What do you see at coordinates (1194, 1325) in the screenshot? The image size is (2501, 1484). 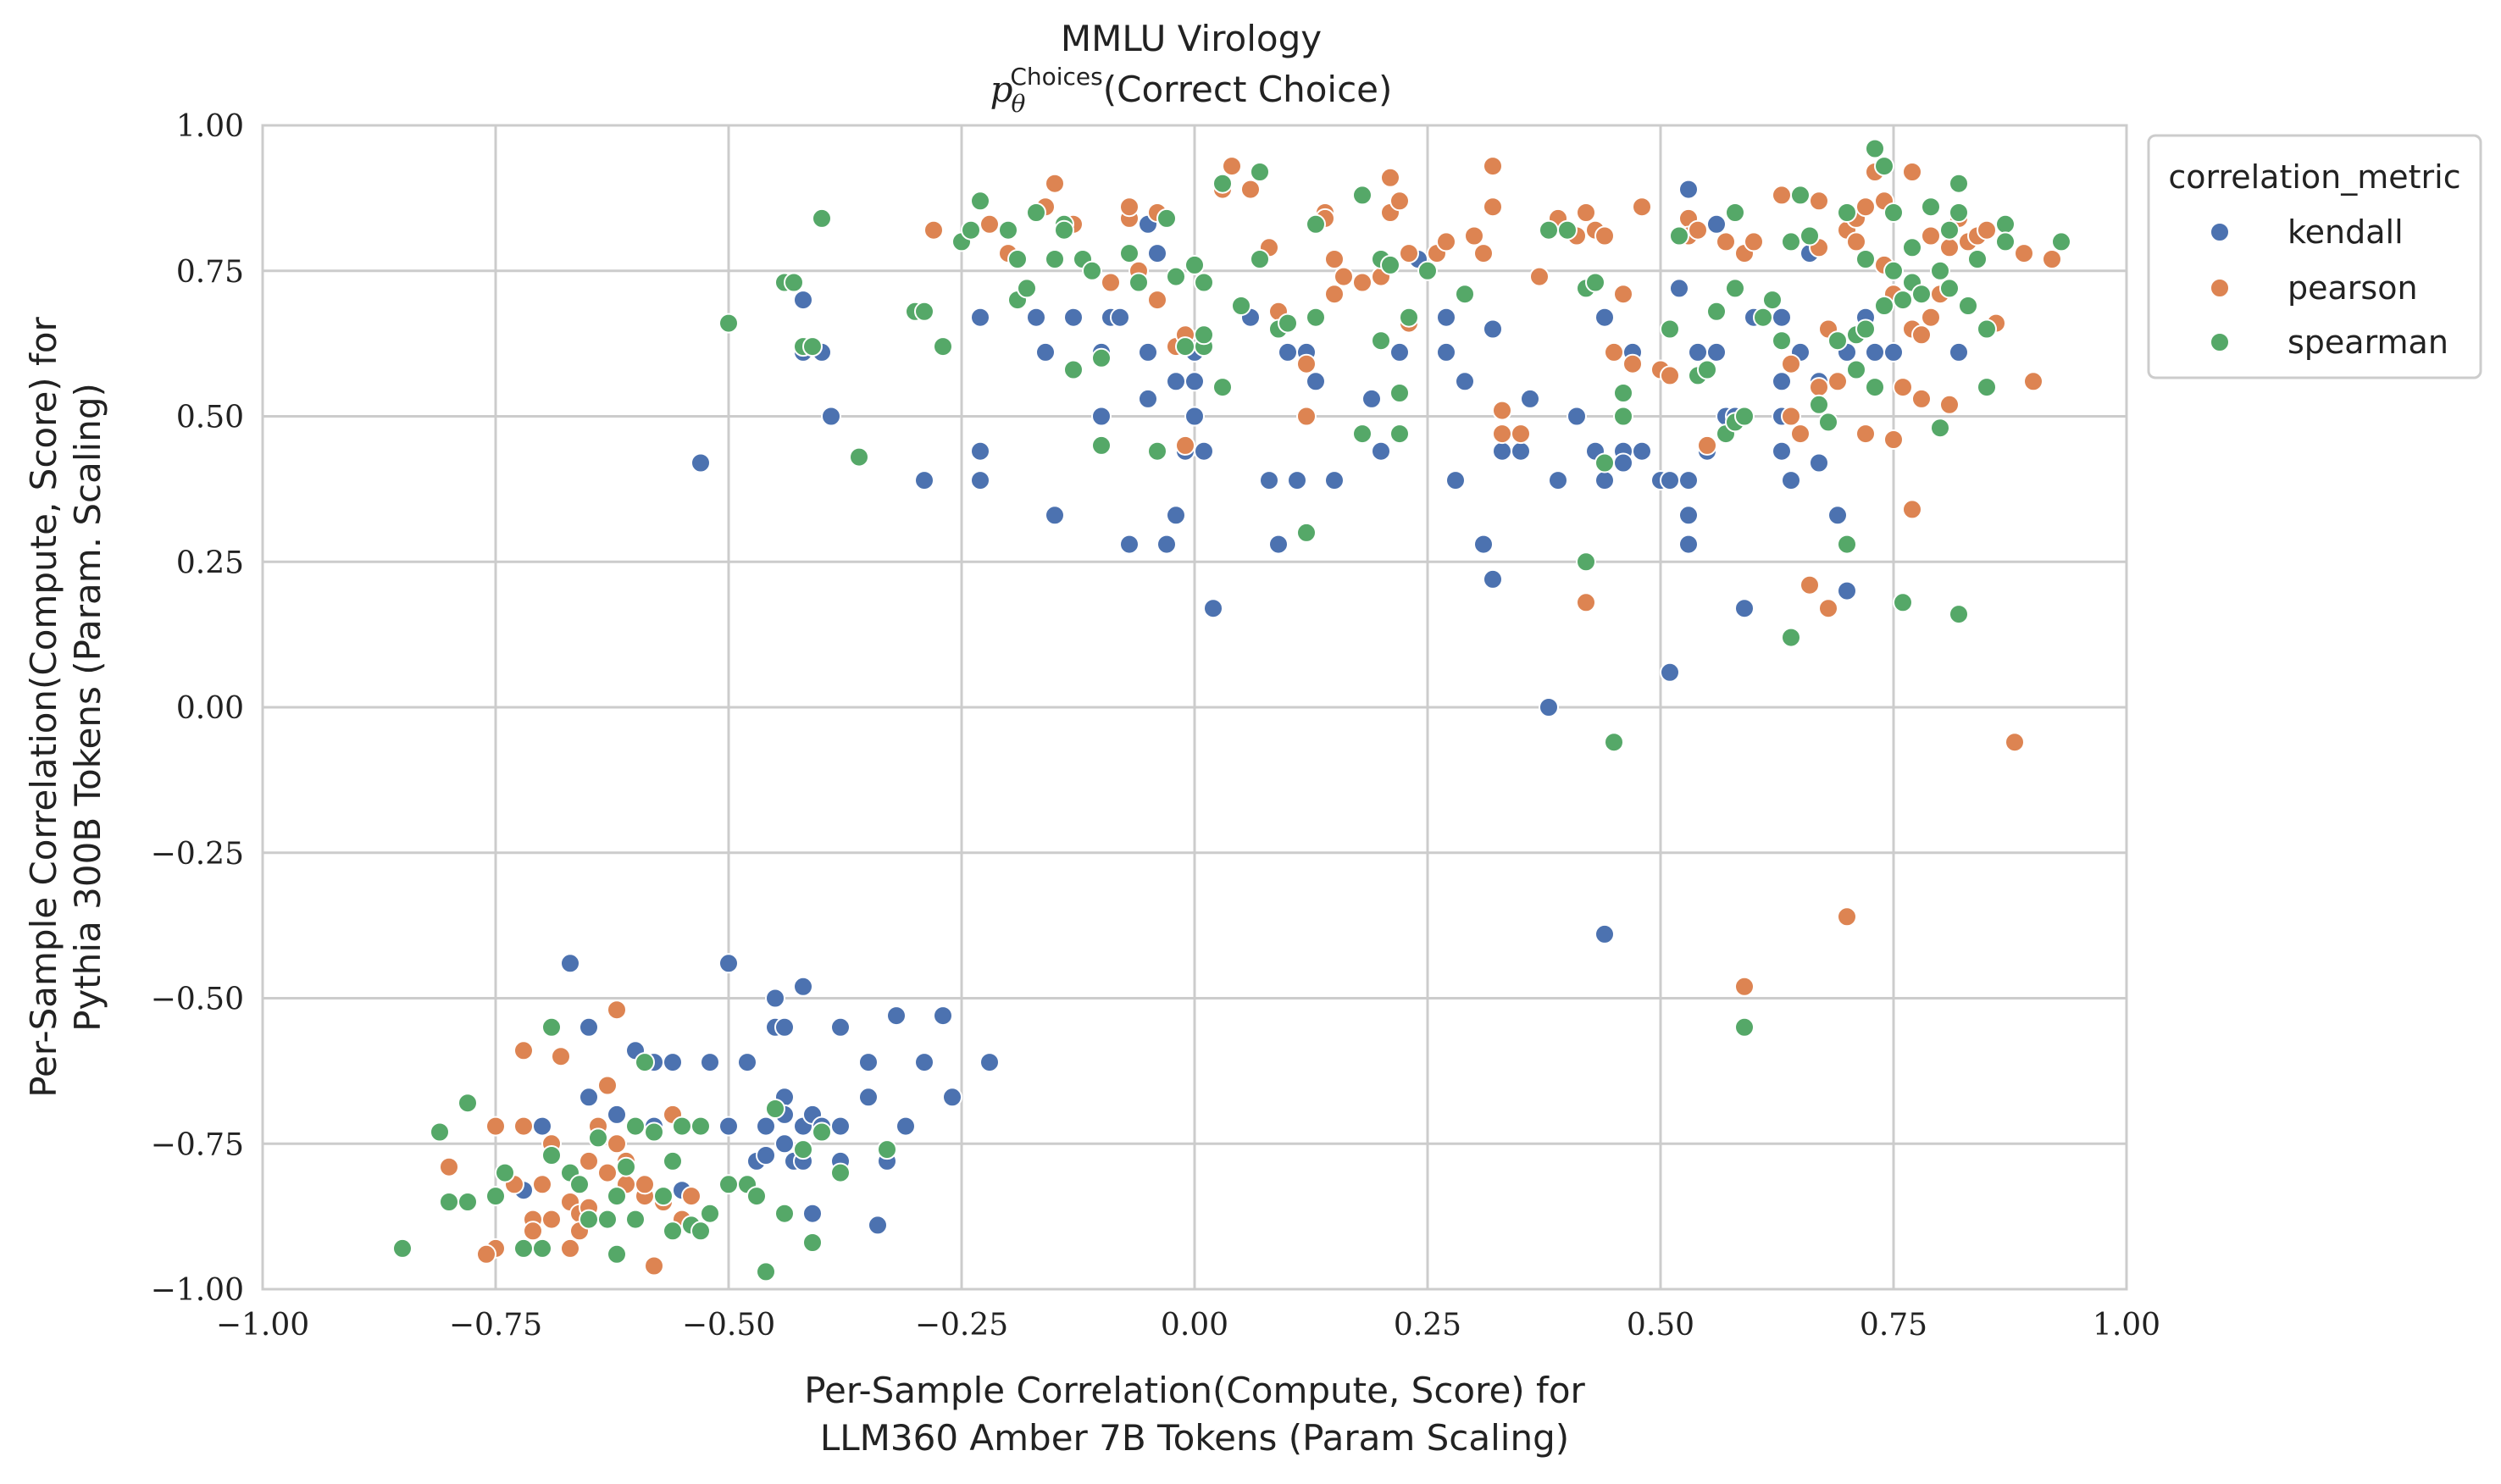 I see `x-tick-label: 0.00` at bounding box center [1194, 1325].